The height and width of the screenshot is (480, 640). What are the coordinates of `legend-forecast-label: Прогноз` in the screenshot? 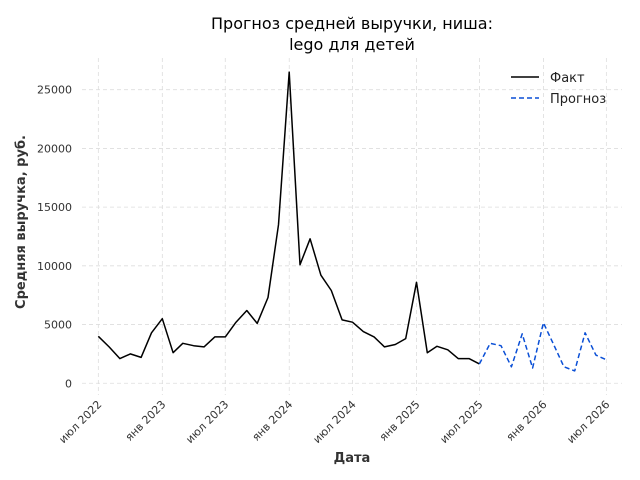 It's located at (578, 99).